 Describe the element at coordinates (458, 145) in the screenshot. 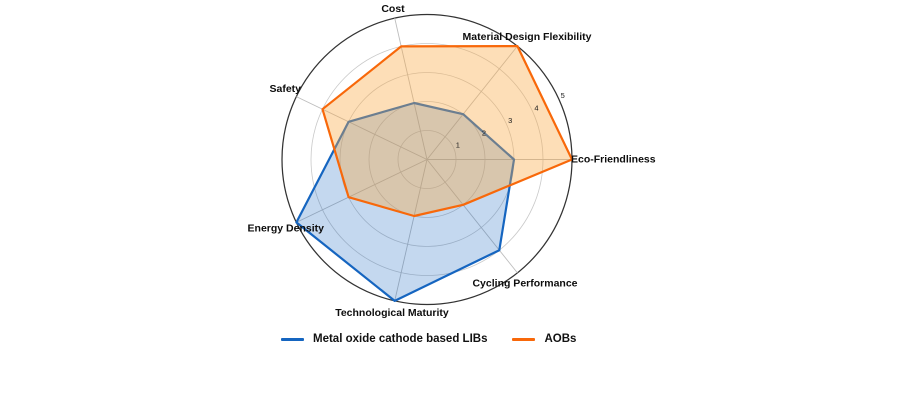

I see `radial-tick-1: 1` at that location.